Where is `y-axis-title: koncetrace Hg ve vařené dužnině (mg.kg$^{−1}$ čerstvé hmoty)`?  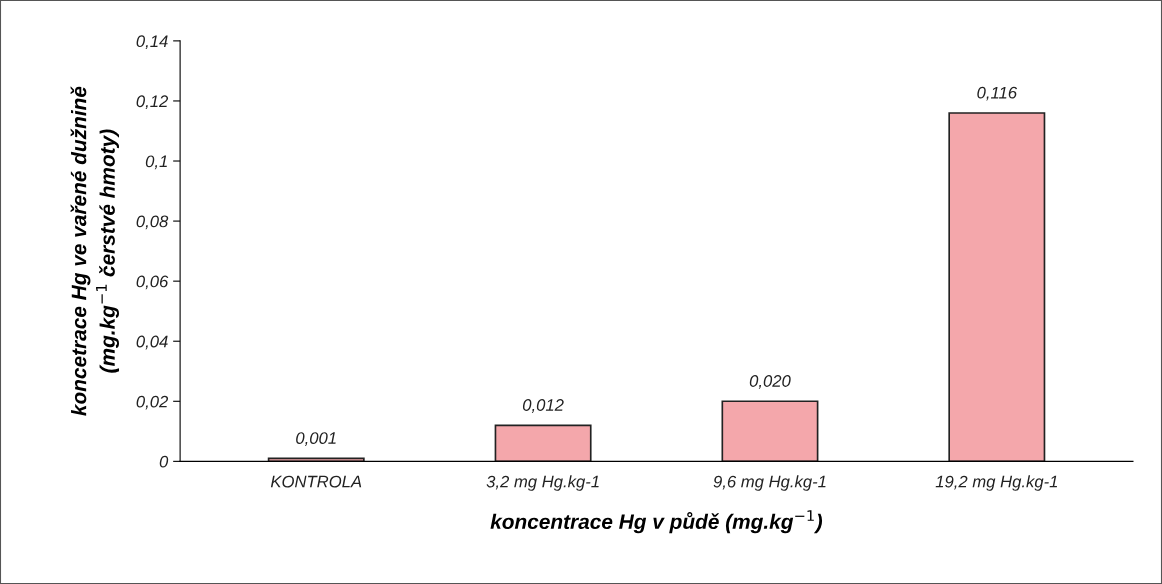 y-axis-title: koncetrace Hg ve vařené dužnině (mg.kg$^{−1}$ čerstvé hmoty) is located at coordinates (95, 251).